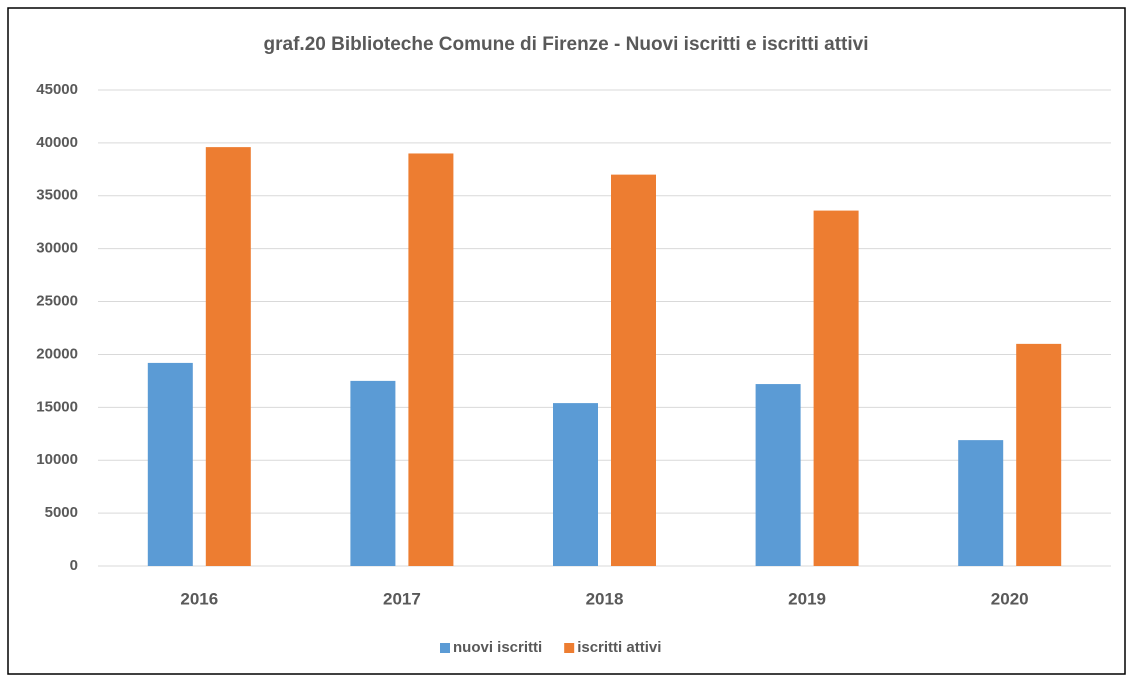 The width and height of the screenshot is (1133, 680). I want to click on y-tick-label: 45000, so click(57, 89).